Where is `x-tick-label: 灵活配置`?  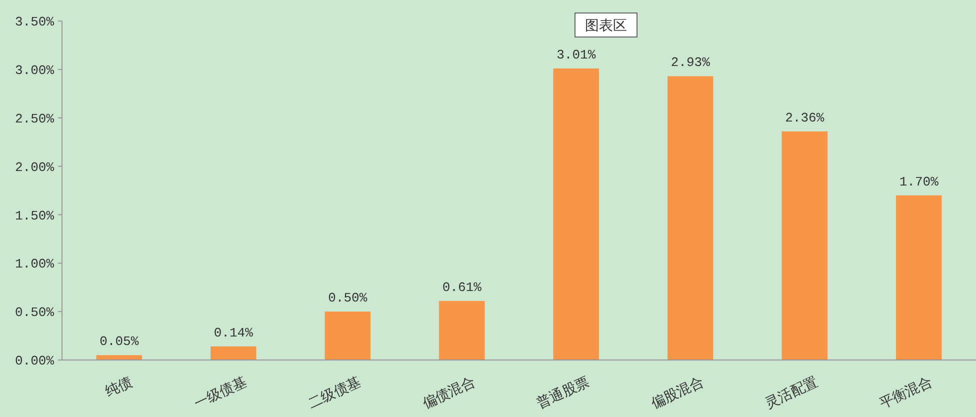
x-tick-label: 灵活配置 is located at coordinates (791, 393).